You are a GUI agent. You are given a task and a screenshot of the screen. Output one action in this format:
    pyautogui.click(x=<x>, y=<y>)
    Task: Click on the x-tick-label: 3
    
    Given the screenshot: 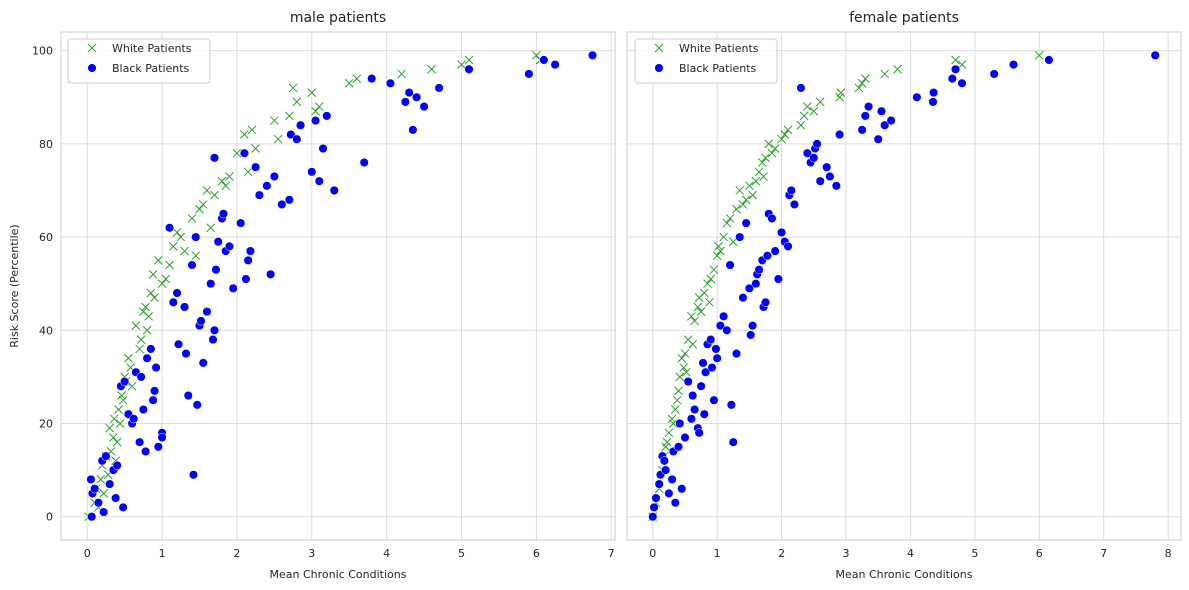 What is the action you would take?
    pyautogui.click(x=846, y=553)
    